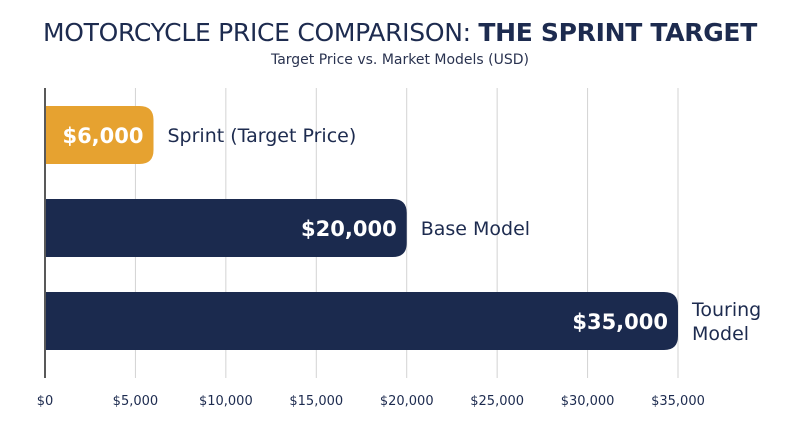 The height and width of the screenshot is (447, 800). I want to click on category-label-line: Base Model, so click(475, 229).